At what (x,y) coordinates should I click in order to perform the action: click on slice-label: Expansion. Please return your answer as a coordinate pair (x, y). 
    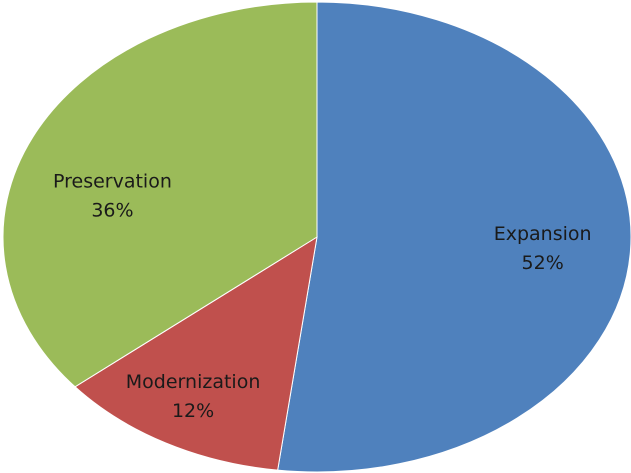
    Looking at the image, I should click on (543, 234).